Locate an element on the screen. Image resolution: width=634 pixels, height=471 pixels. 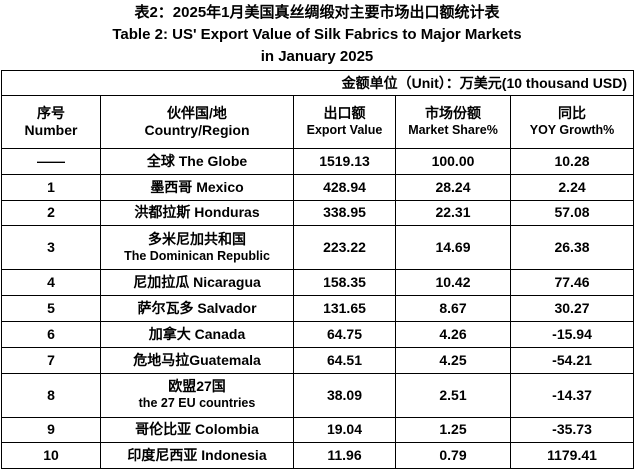
table-cell: 欧盟27国 the 27 EU countries is located at coordinates (197, 395).